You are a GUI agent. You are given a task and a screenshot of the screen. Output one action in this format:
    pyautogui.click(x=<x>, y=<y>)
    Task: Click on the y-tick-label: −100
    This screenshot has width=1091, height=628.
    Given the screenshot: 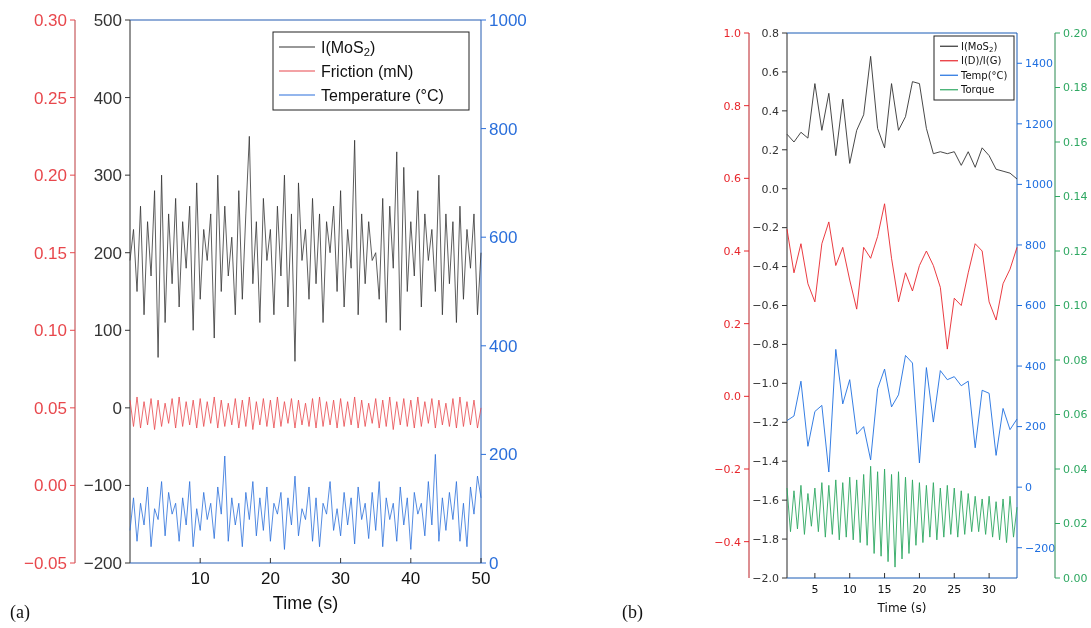 What is the action you would take?
    pyautogui.click(x=102, y=486)
    